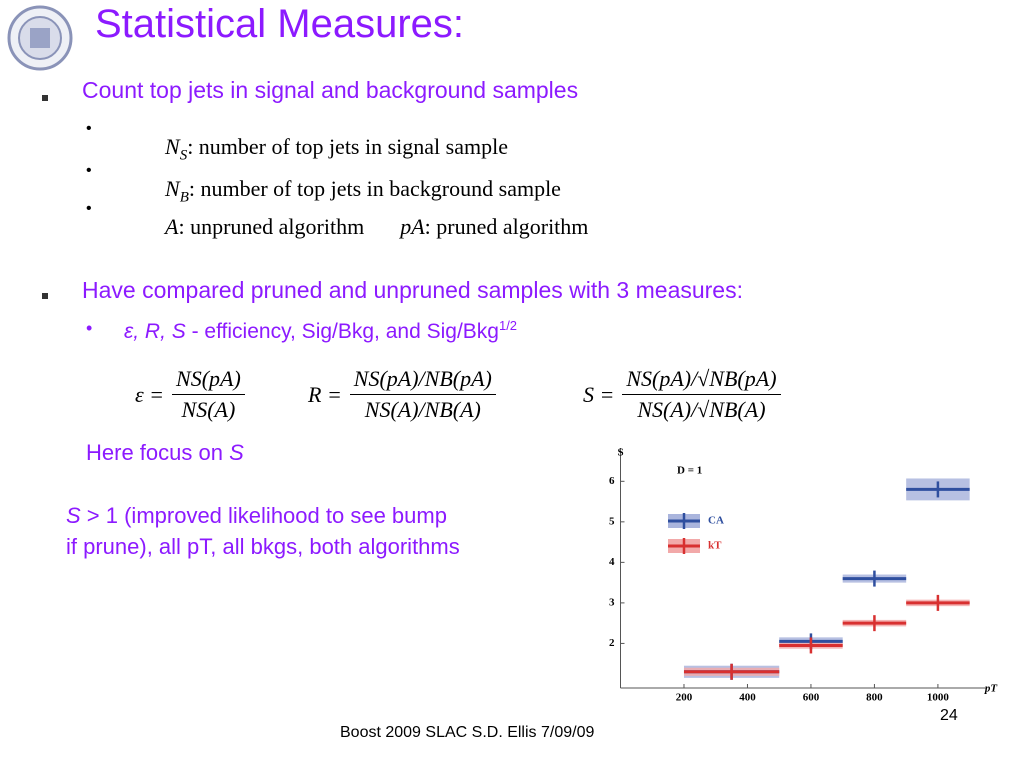 This screenshot has width=1024, height=768. I want to click on logo, so click(40, 38).